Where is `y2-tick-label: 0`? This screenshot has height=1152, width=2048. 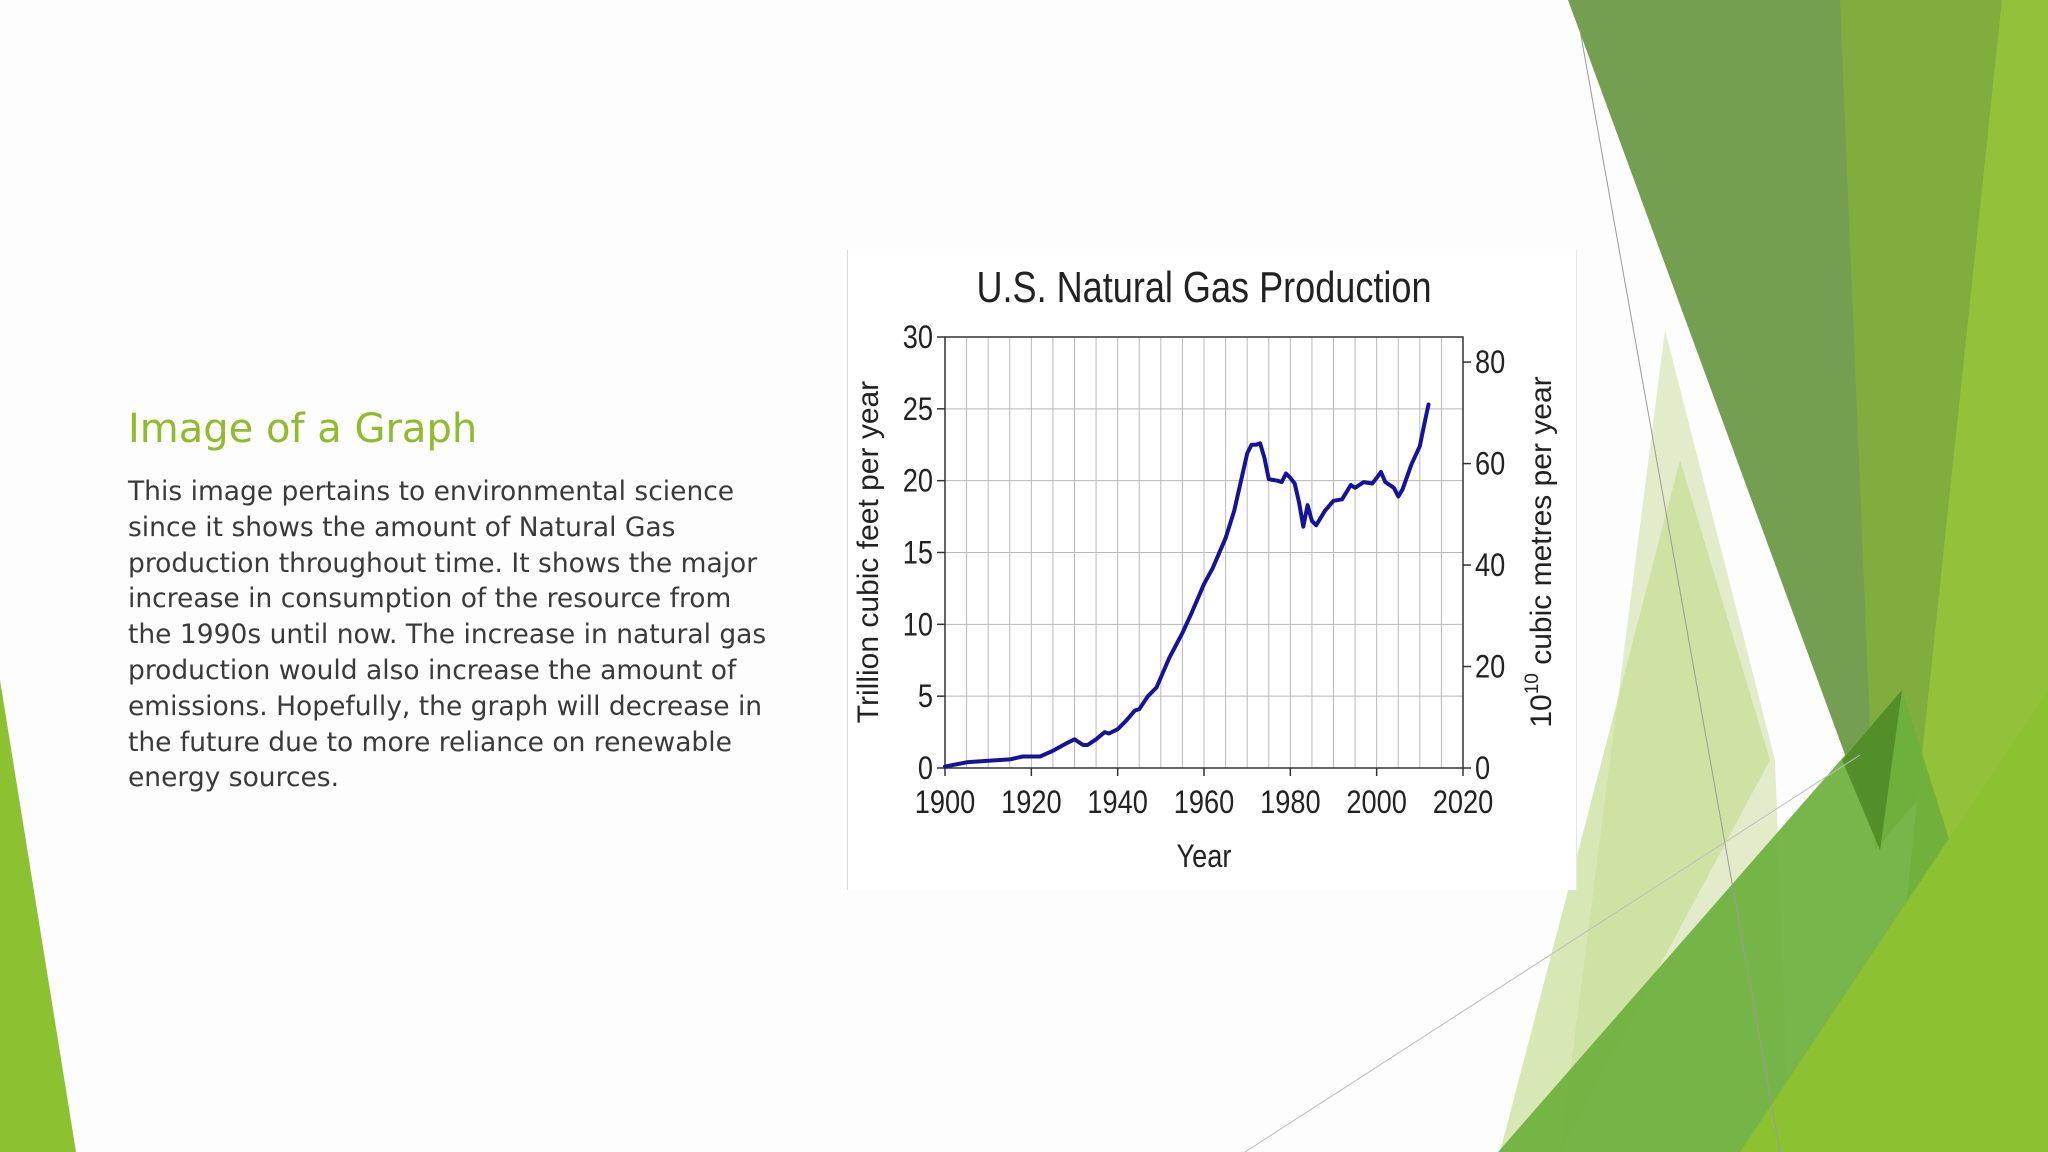
y2-tick-label: 0 is located at coordinates (1482, 769).